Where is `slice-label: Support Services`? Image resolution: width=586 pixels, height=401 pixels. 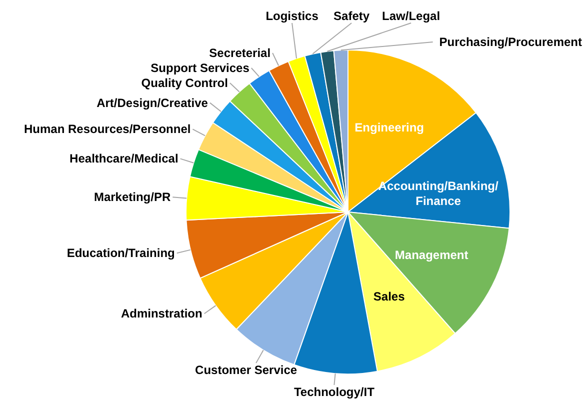
slice-label: Support Services is located at coordinates (200, 67).